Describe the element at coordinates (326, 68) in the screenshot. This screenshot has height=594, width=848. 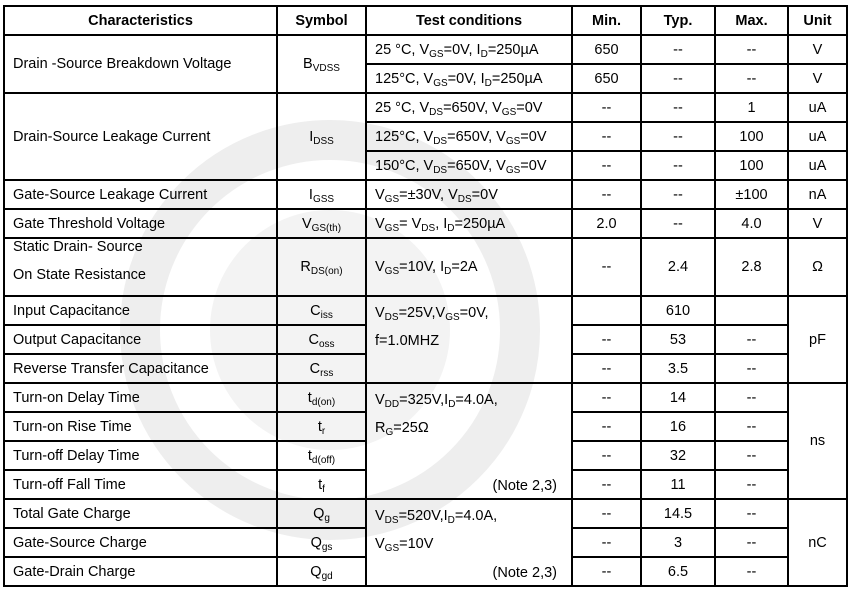
I see `subscript: VDSS` at that location.